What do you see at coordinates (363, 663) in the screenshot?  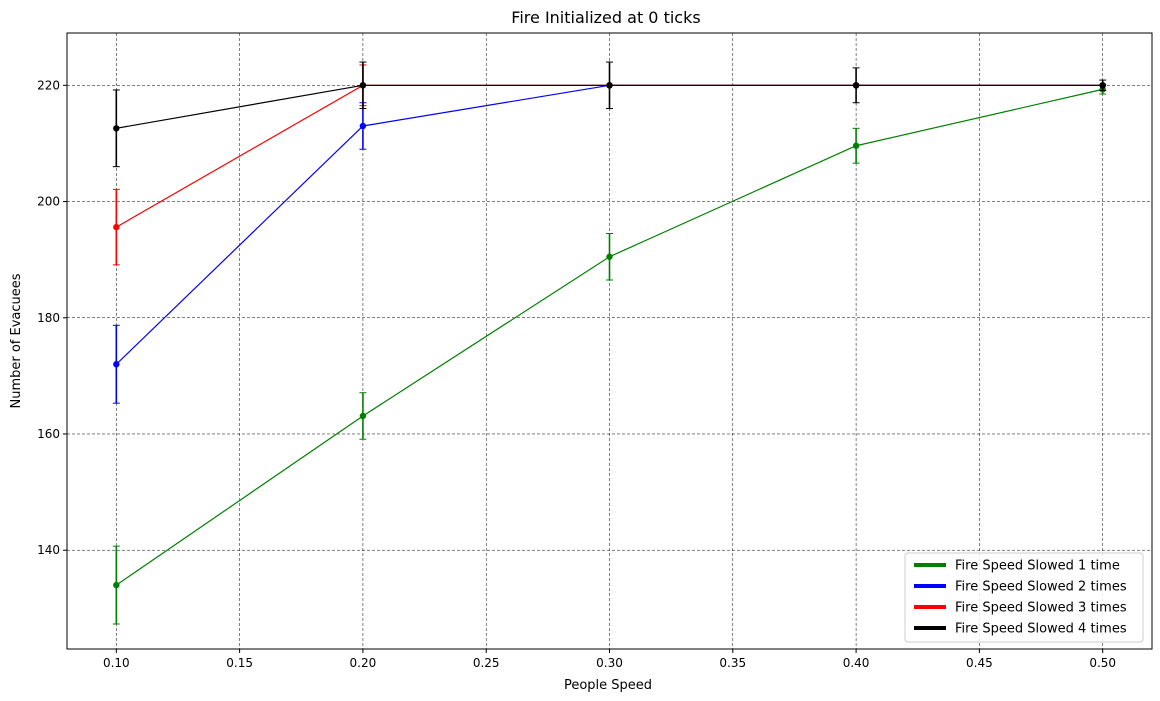 I see `x-tick-label: 0.20` at bounding box center [363, 663].